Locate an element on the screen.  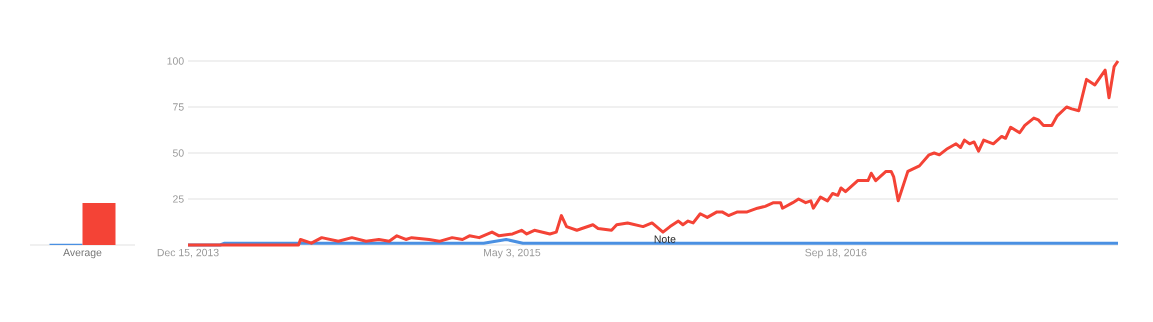
x-tick-label: Average is located at coordinates (82, 253).